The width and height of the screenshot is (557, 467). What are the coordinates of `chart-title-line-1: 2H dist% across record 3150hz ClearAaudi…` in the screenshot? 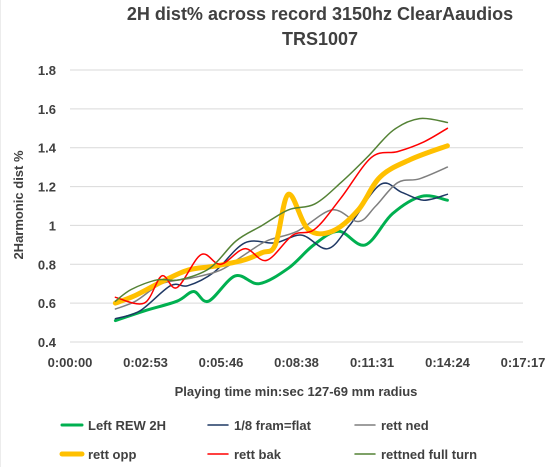 It's located at (320, 14).